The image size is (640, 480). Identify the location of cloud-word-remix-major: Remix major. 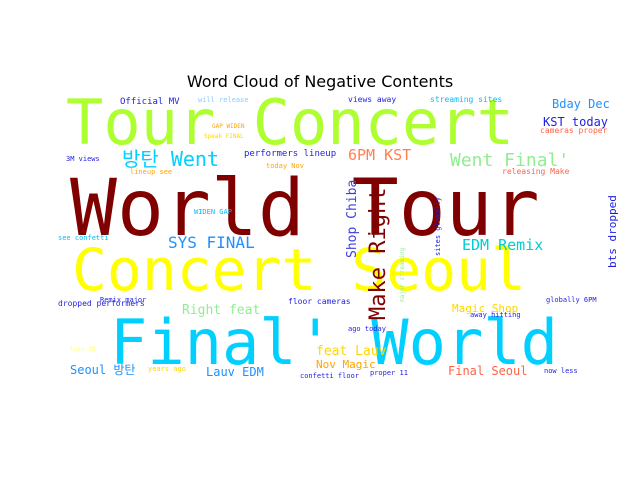
(123, 300).